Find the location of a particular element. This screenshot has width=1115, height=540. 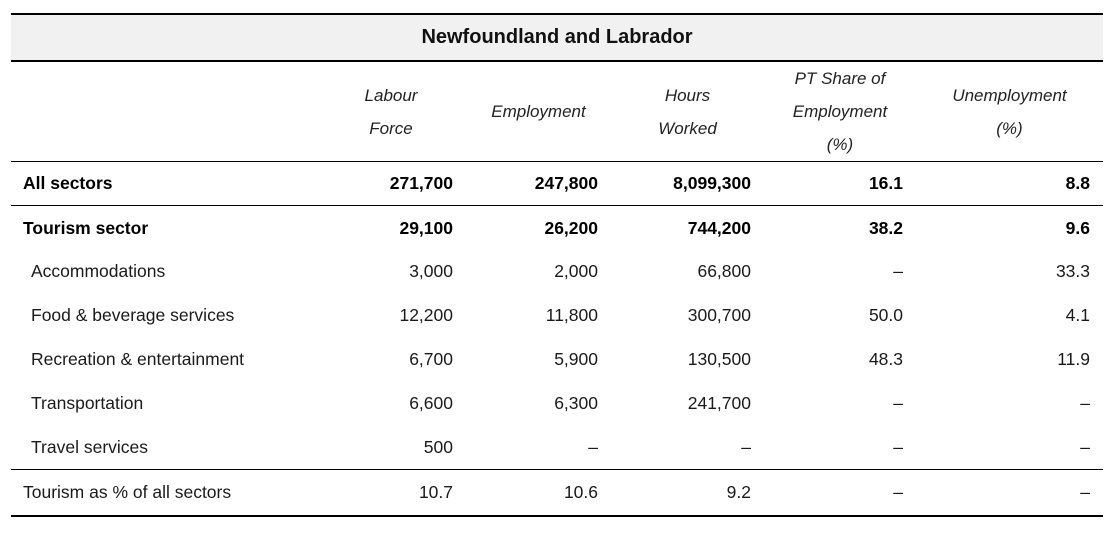

cell-labour-force: 12,200 is located at coordinates (426, 315).